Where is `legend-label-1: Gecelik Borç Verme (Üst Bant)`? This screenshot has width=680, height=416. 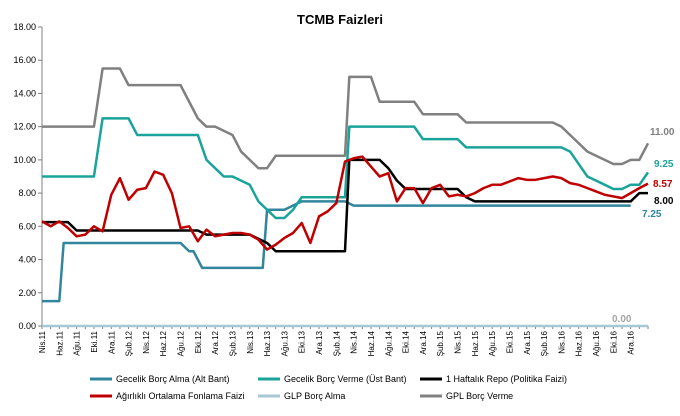 legend-label-1: Gecelik Borç Verme (Üst Bant) is located at coordinates (345, 379).